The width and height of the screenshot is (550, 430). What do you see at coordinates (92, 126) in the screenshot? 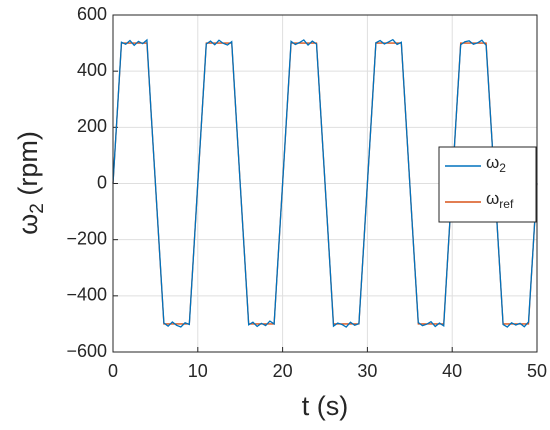
I see `y-tick-label: 200` at bounding box center [92, 126].